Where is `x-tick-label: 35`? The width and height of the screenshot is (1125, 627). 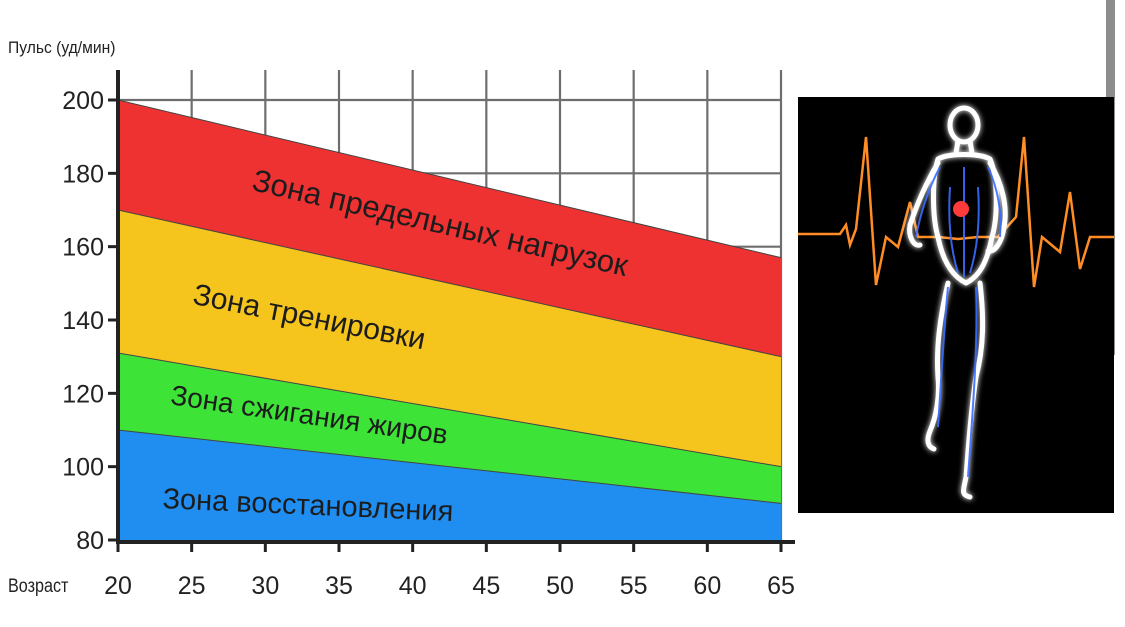
x-tick-label: 35 is located at coordinates (339, 586).